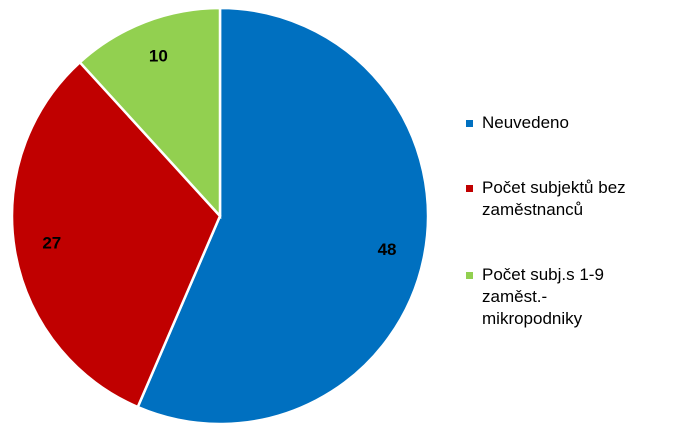  I want to click on legend-item: Počet subj.s 1-9 zaměst.-mikropodniky, so click(549, 297).